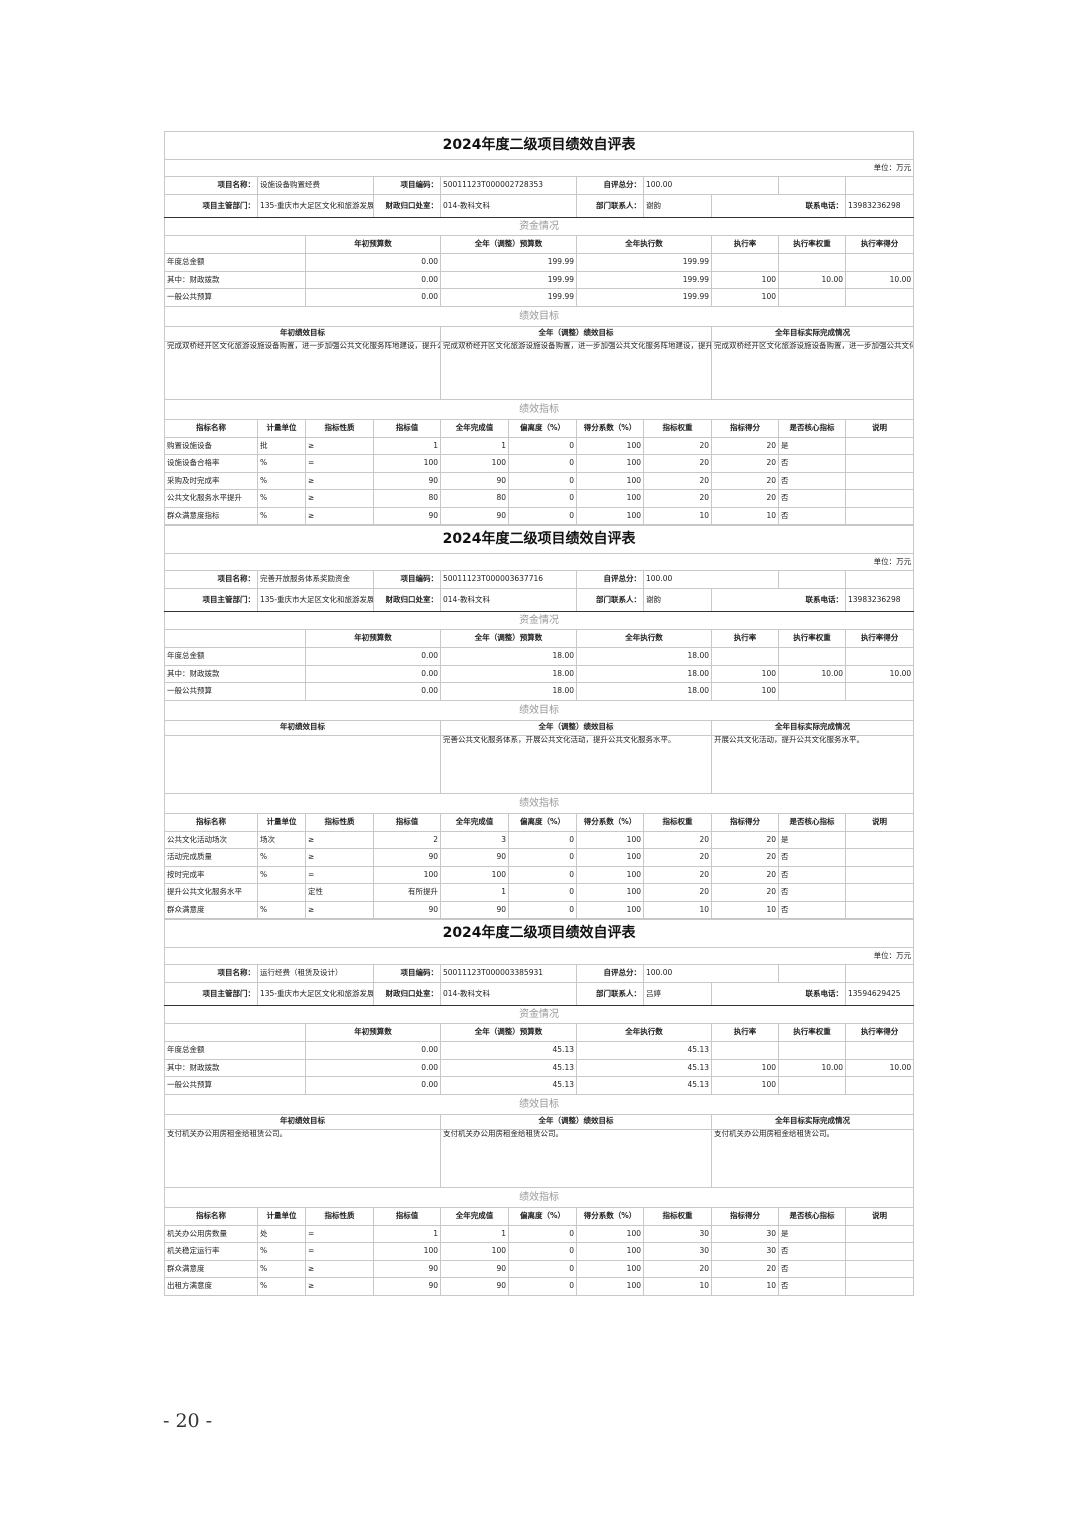 The image size is (1075, 1520). I want to click on column-header: 指标权重, so click(677, 1216).